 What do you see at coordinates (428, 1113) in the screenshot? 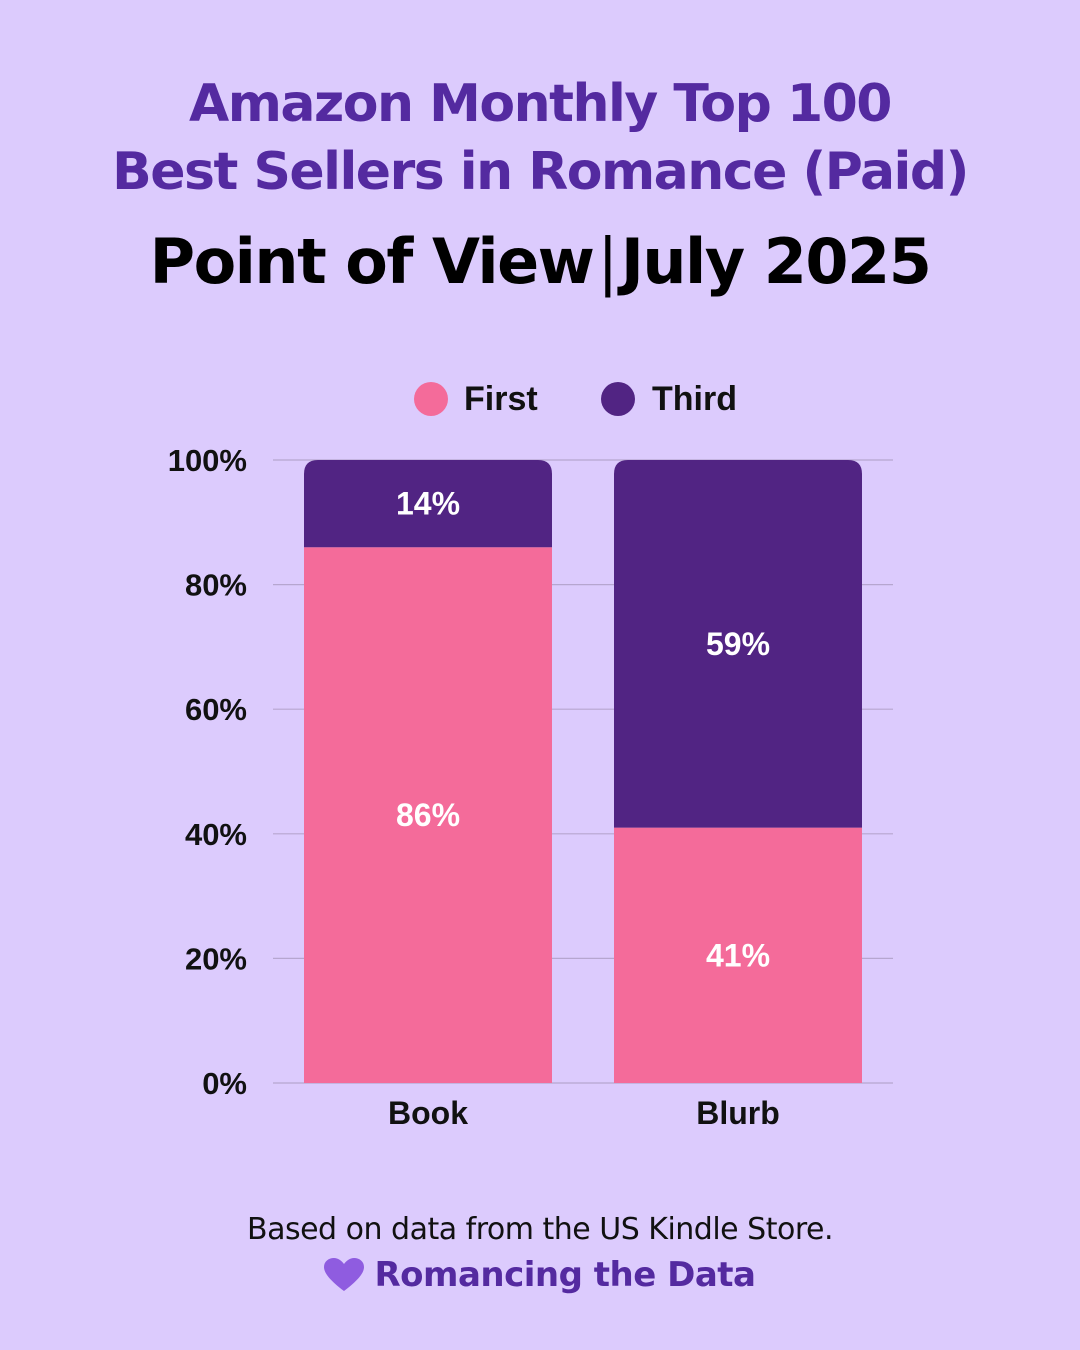
I see `x-category-label: Book` at bounding box center [428, 1113].